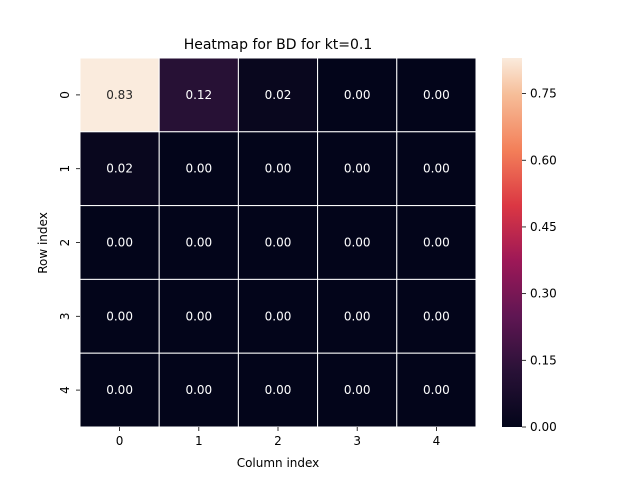 This screenshot has width=640, height=480. I want to click on colorbar-tick-label: 0.15, so click(543, 360).